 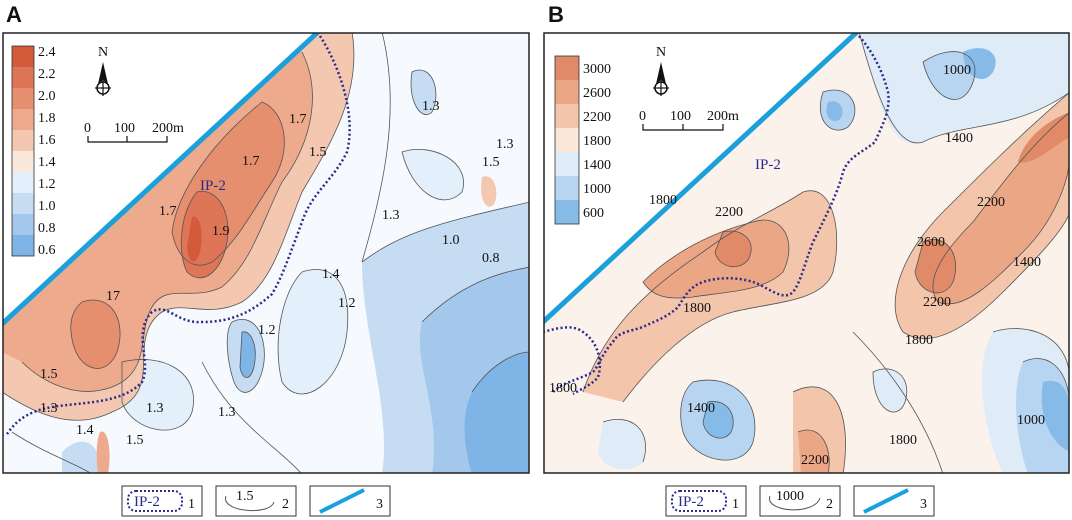 What do you see at coordinates (593, 213) in the screenshot?
I see `scale-b-label: 600` at bounding box center [593, 213].